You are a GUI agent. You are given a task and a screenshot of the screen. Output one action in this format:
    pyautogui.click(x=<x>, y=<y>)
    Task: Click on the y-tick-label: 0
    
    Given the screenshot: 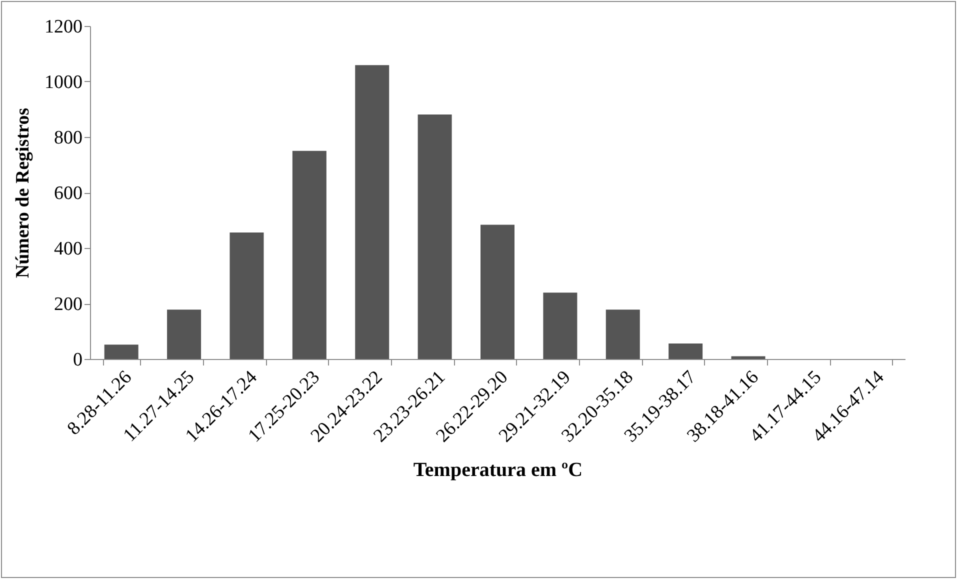 What is the action you would take?
    pyautogui.click(x=77, y=360)
    